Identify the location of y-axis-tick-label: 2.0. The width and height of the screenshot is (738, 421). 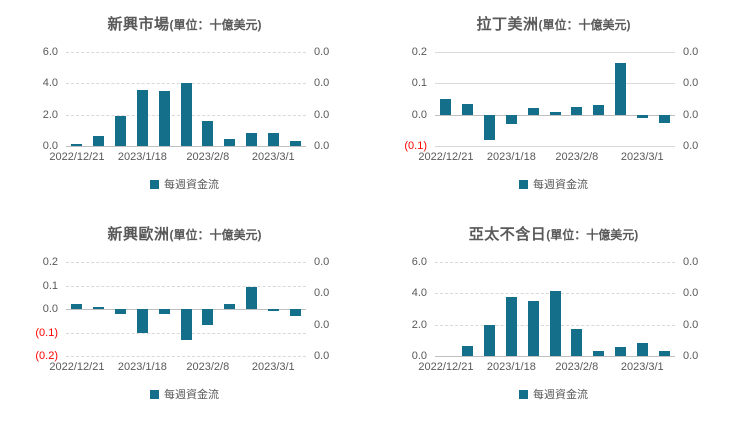
(419, 324).